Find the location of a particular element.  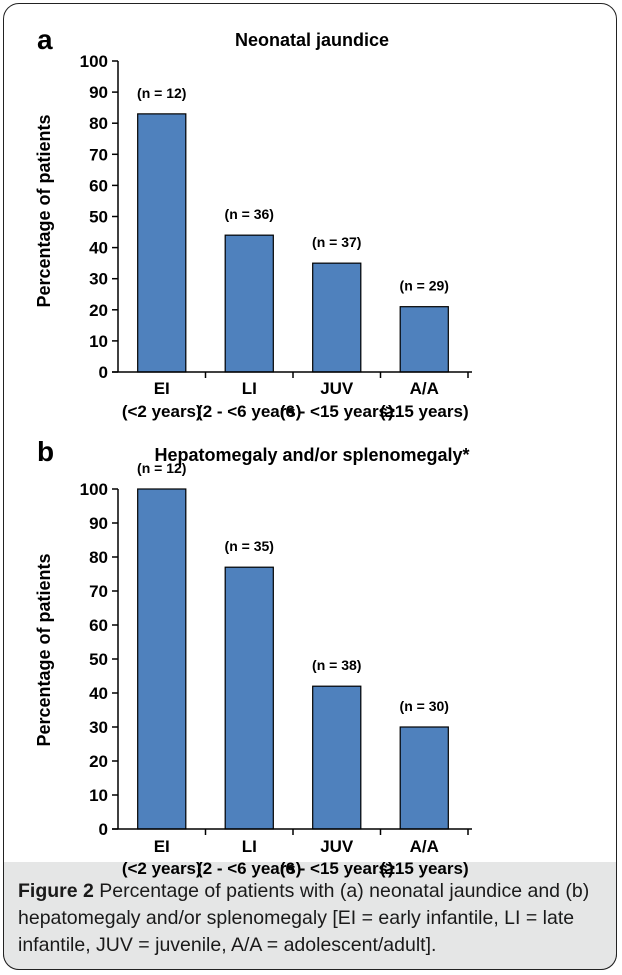

y-ticks-b: 0 10 20 30 40 50 60 70 80 90 100 is located at coordinates (99, 659).